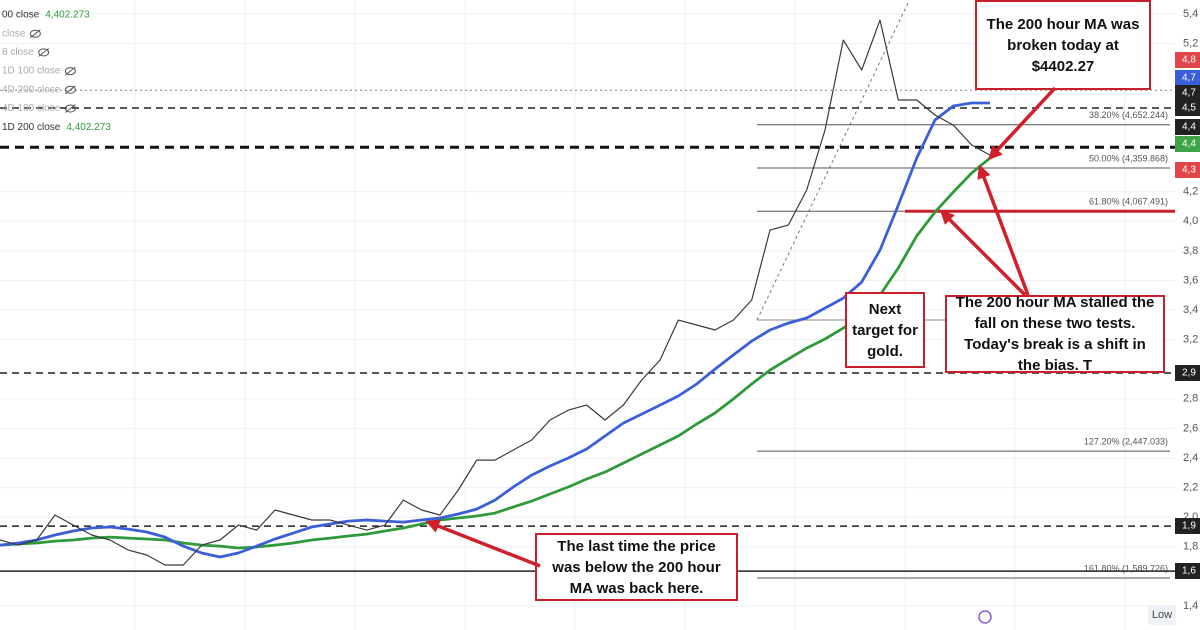 The height and width of the screenshot is (630, 1200). I want to click on y-tick-label: 5,4, so click(1190, 14).